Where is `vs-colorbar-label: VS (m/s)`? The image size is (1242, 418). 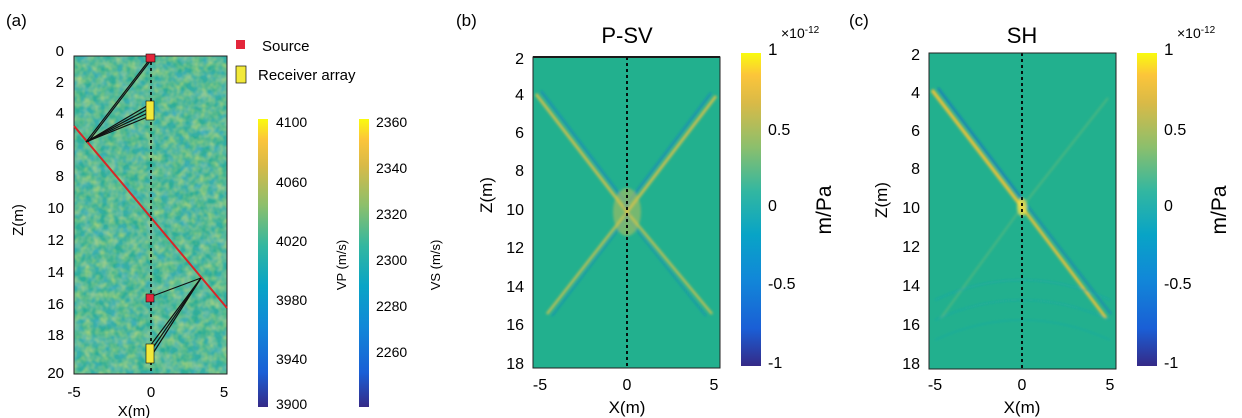
vs-colorbar-label: VS (m/s) is located at coordinates (435, 265).